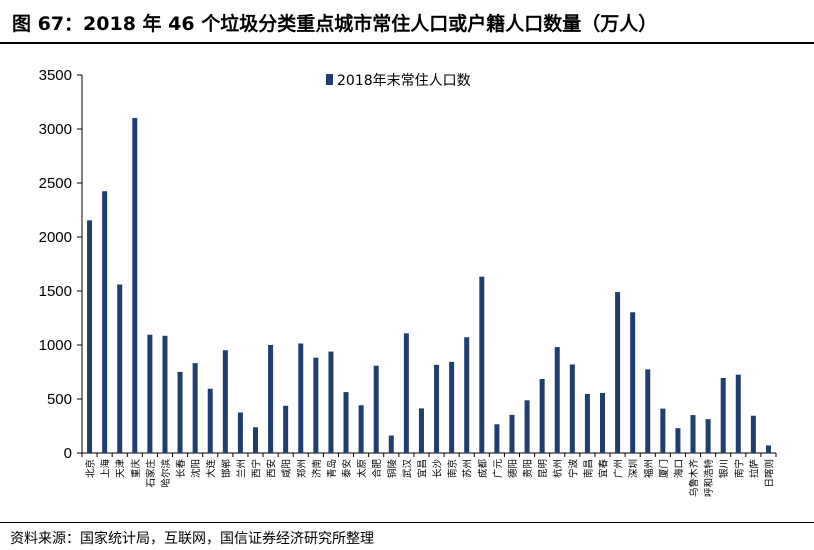  Describe the element at coordinates (724, 468) in the screenshot. I see `x-tick-label: 银川` at that location.